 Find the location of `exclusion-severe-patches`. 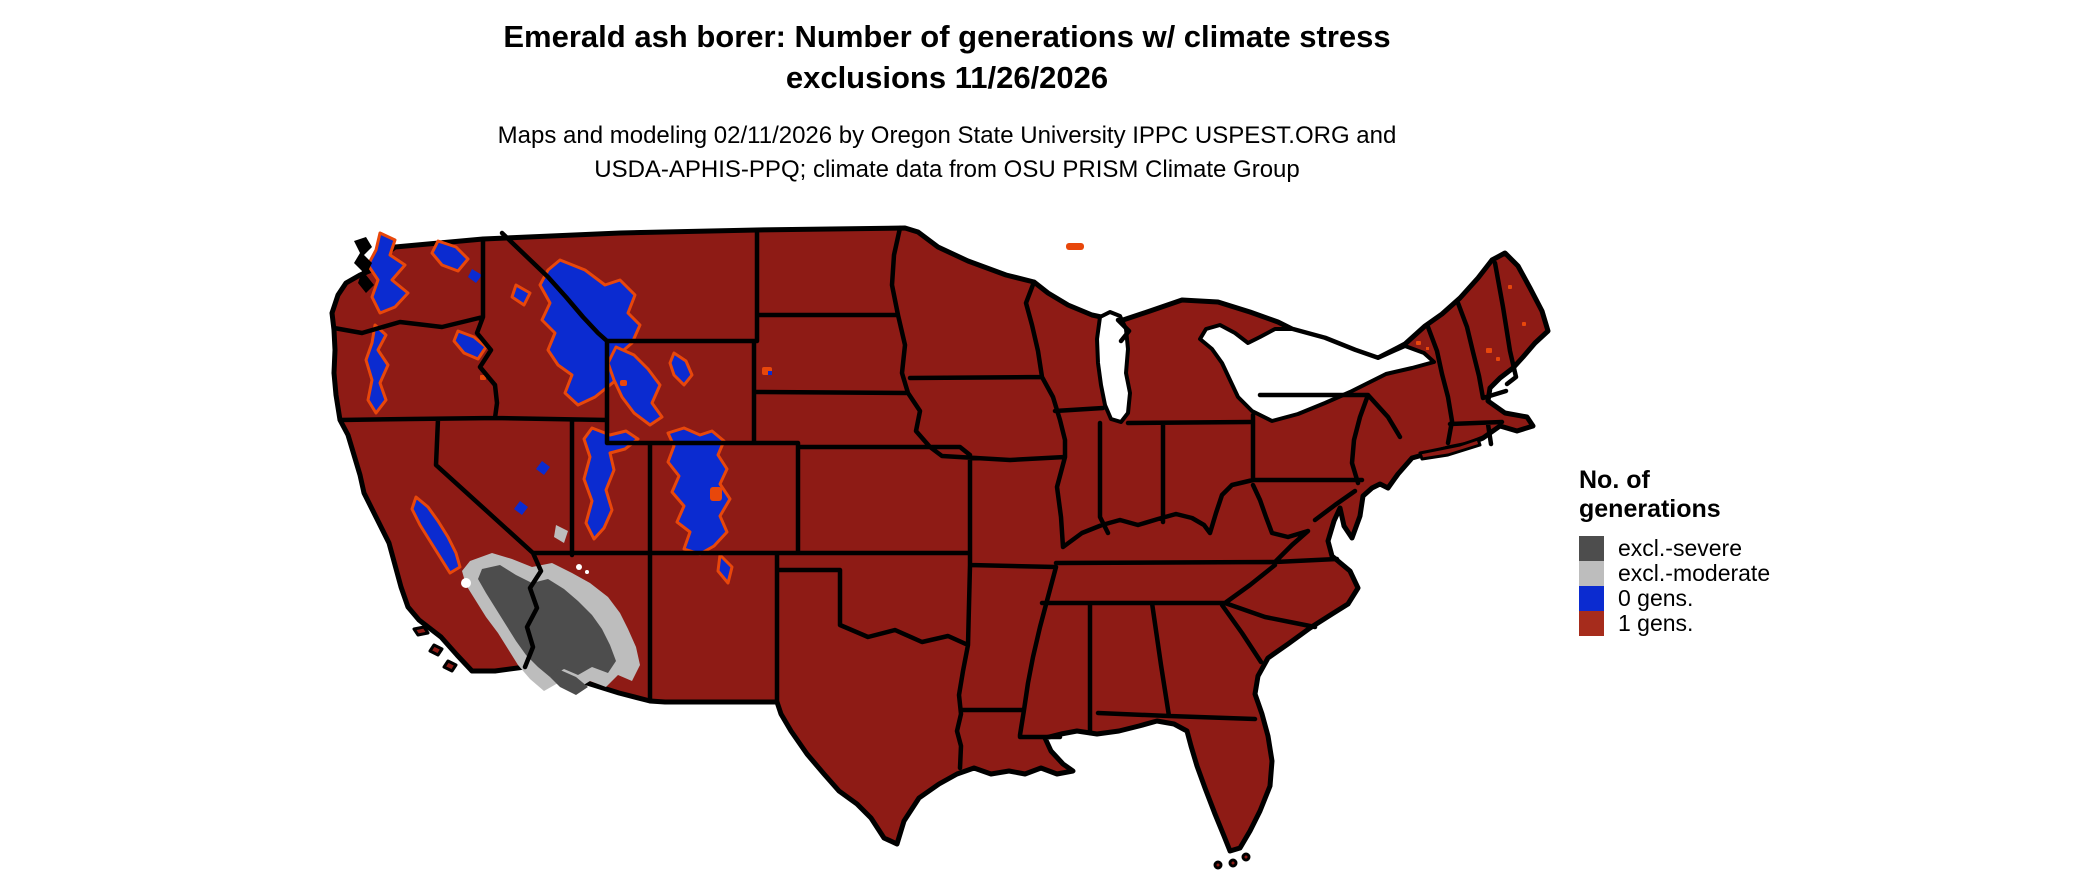

exclusion-severe-patches is located at coordinates (547, 630).